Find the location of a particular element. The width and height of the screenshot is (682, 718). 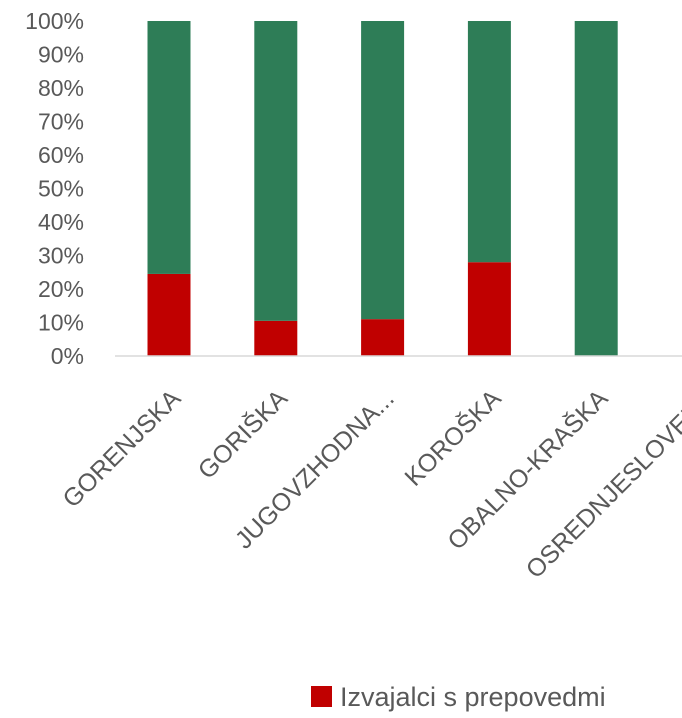

y-tick-label: 40% is located at coordinates (61, 222).